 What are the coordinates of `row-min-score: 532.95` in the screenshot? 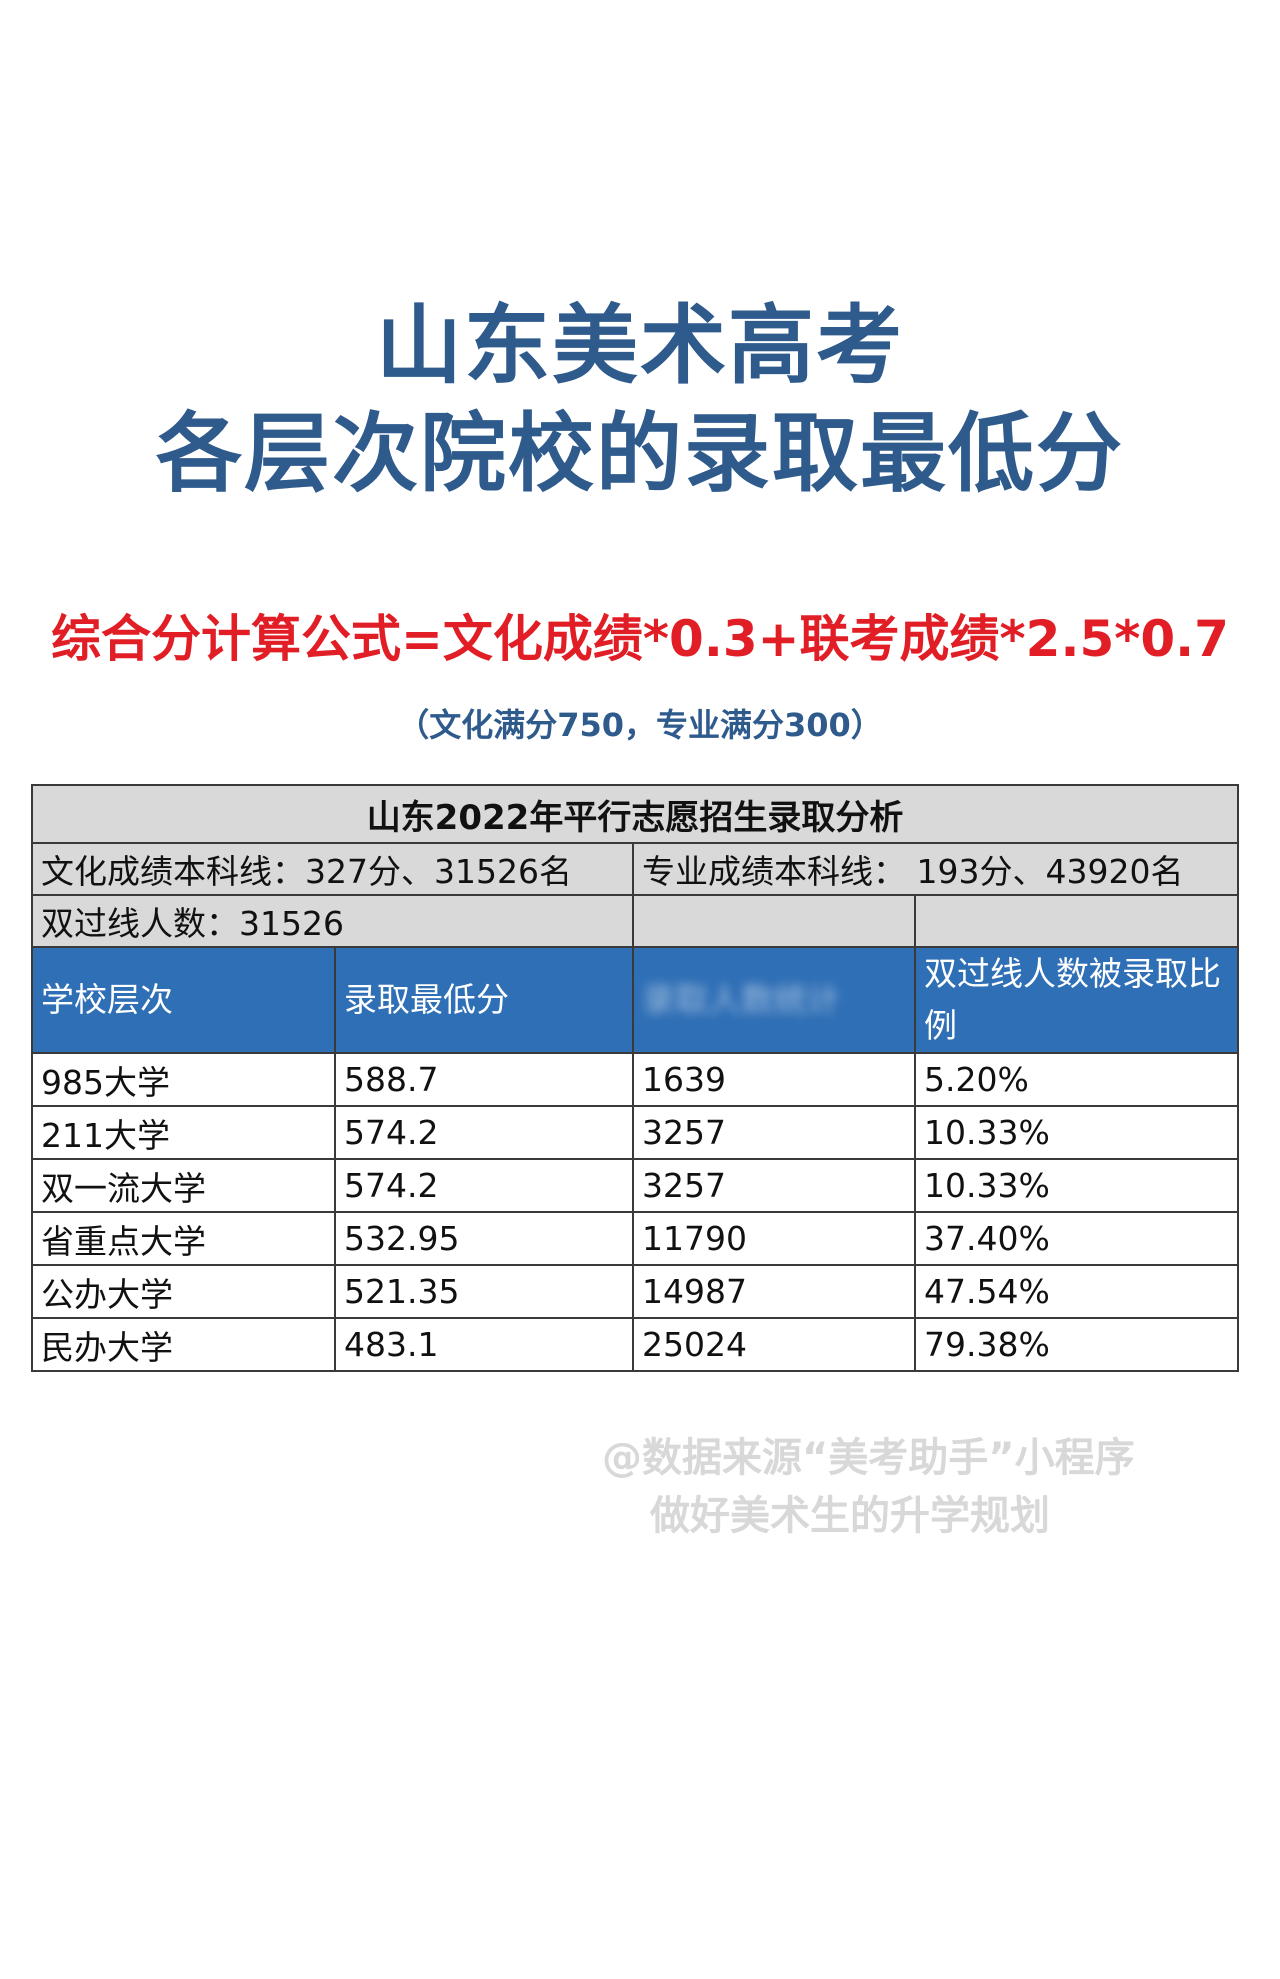 It's located at (484, 1238).